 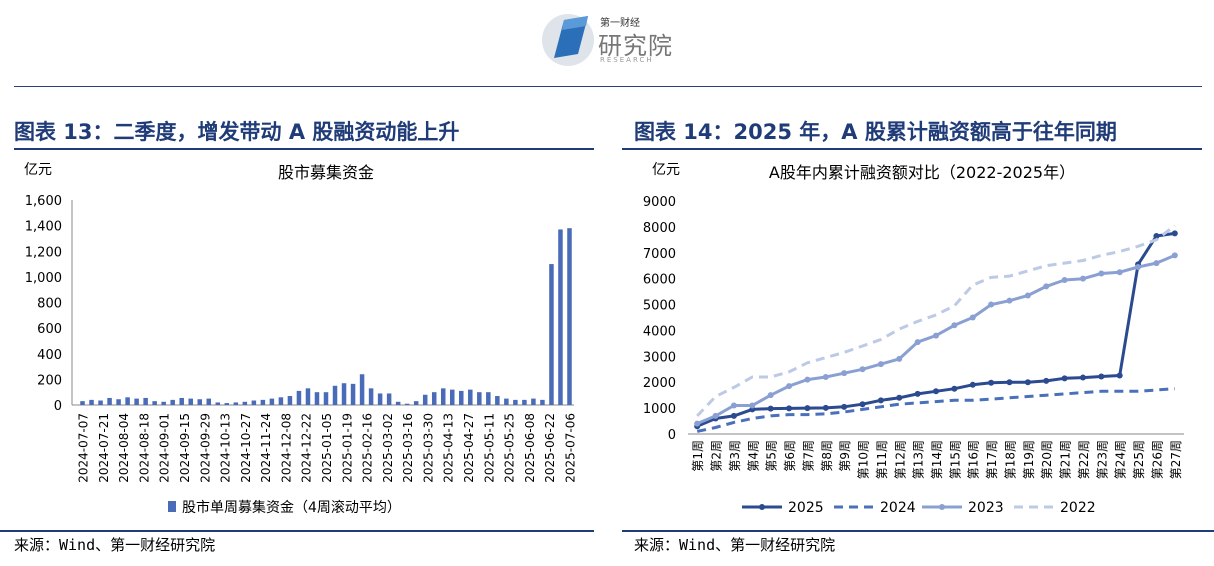 I want to click on logo-text-small: 第一财经, so click(x=620, y=23).